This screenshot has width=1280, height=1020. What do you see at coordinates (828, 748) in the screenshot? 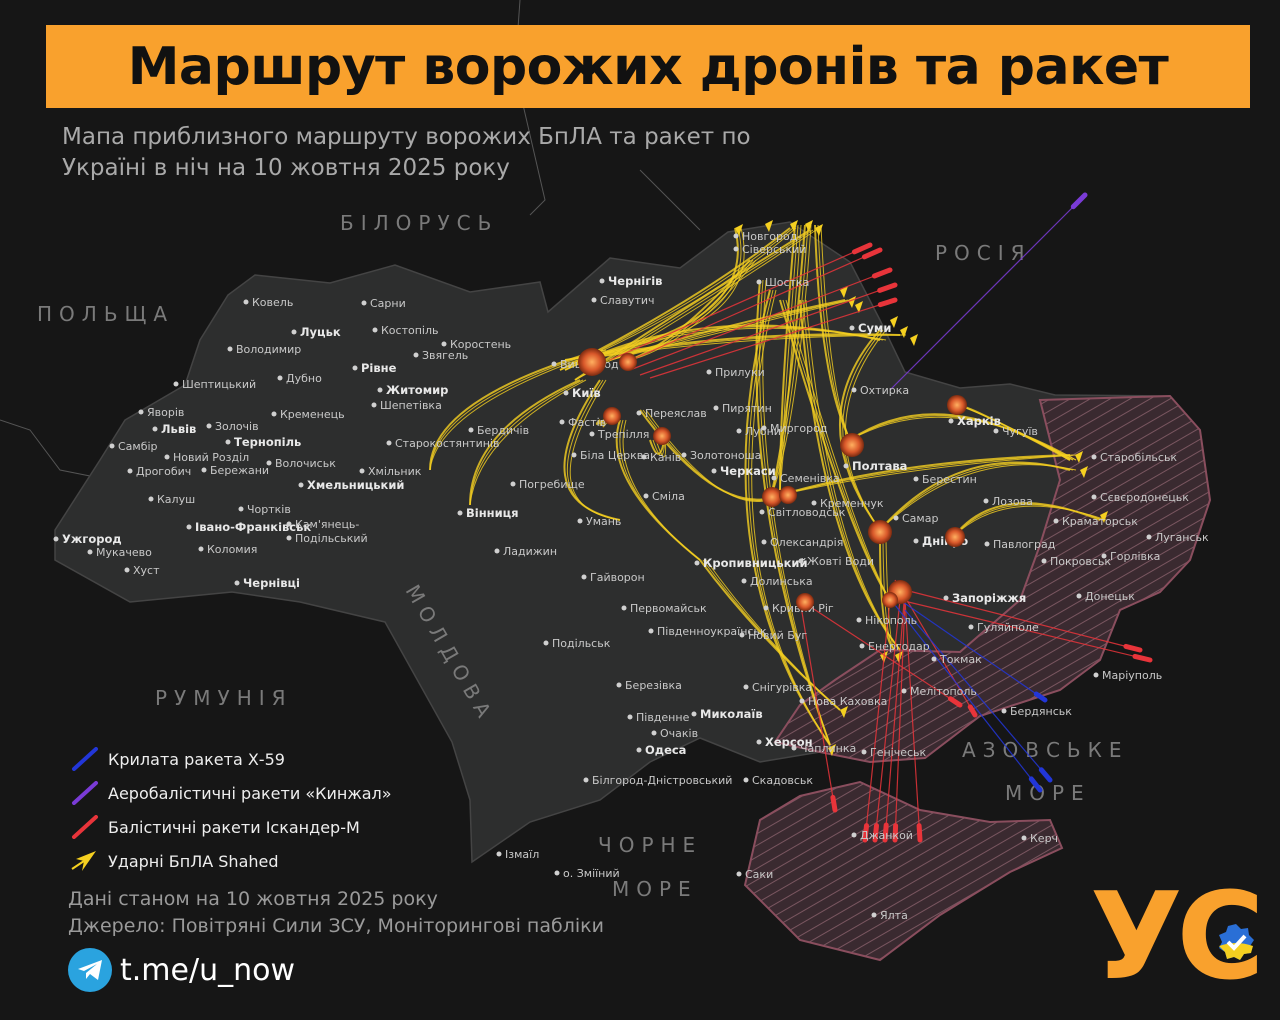
I see `city-label: Чаплинка` at bounding box center [828, 748].